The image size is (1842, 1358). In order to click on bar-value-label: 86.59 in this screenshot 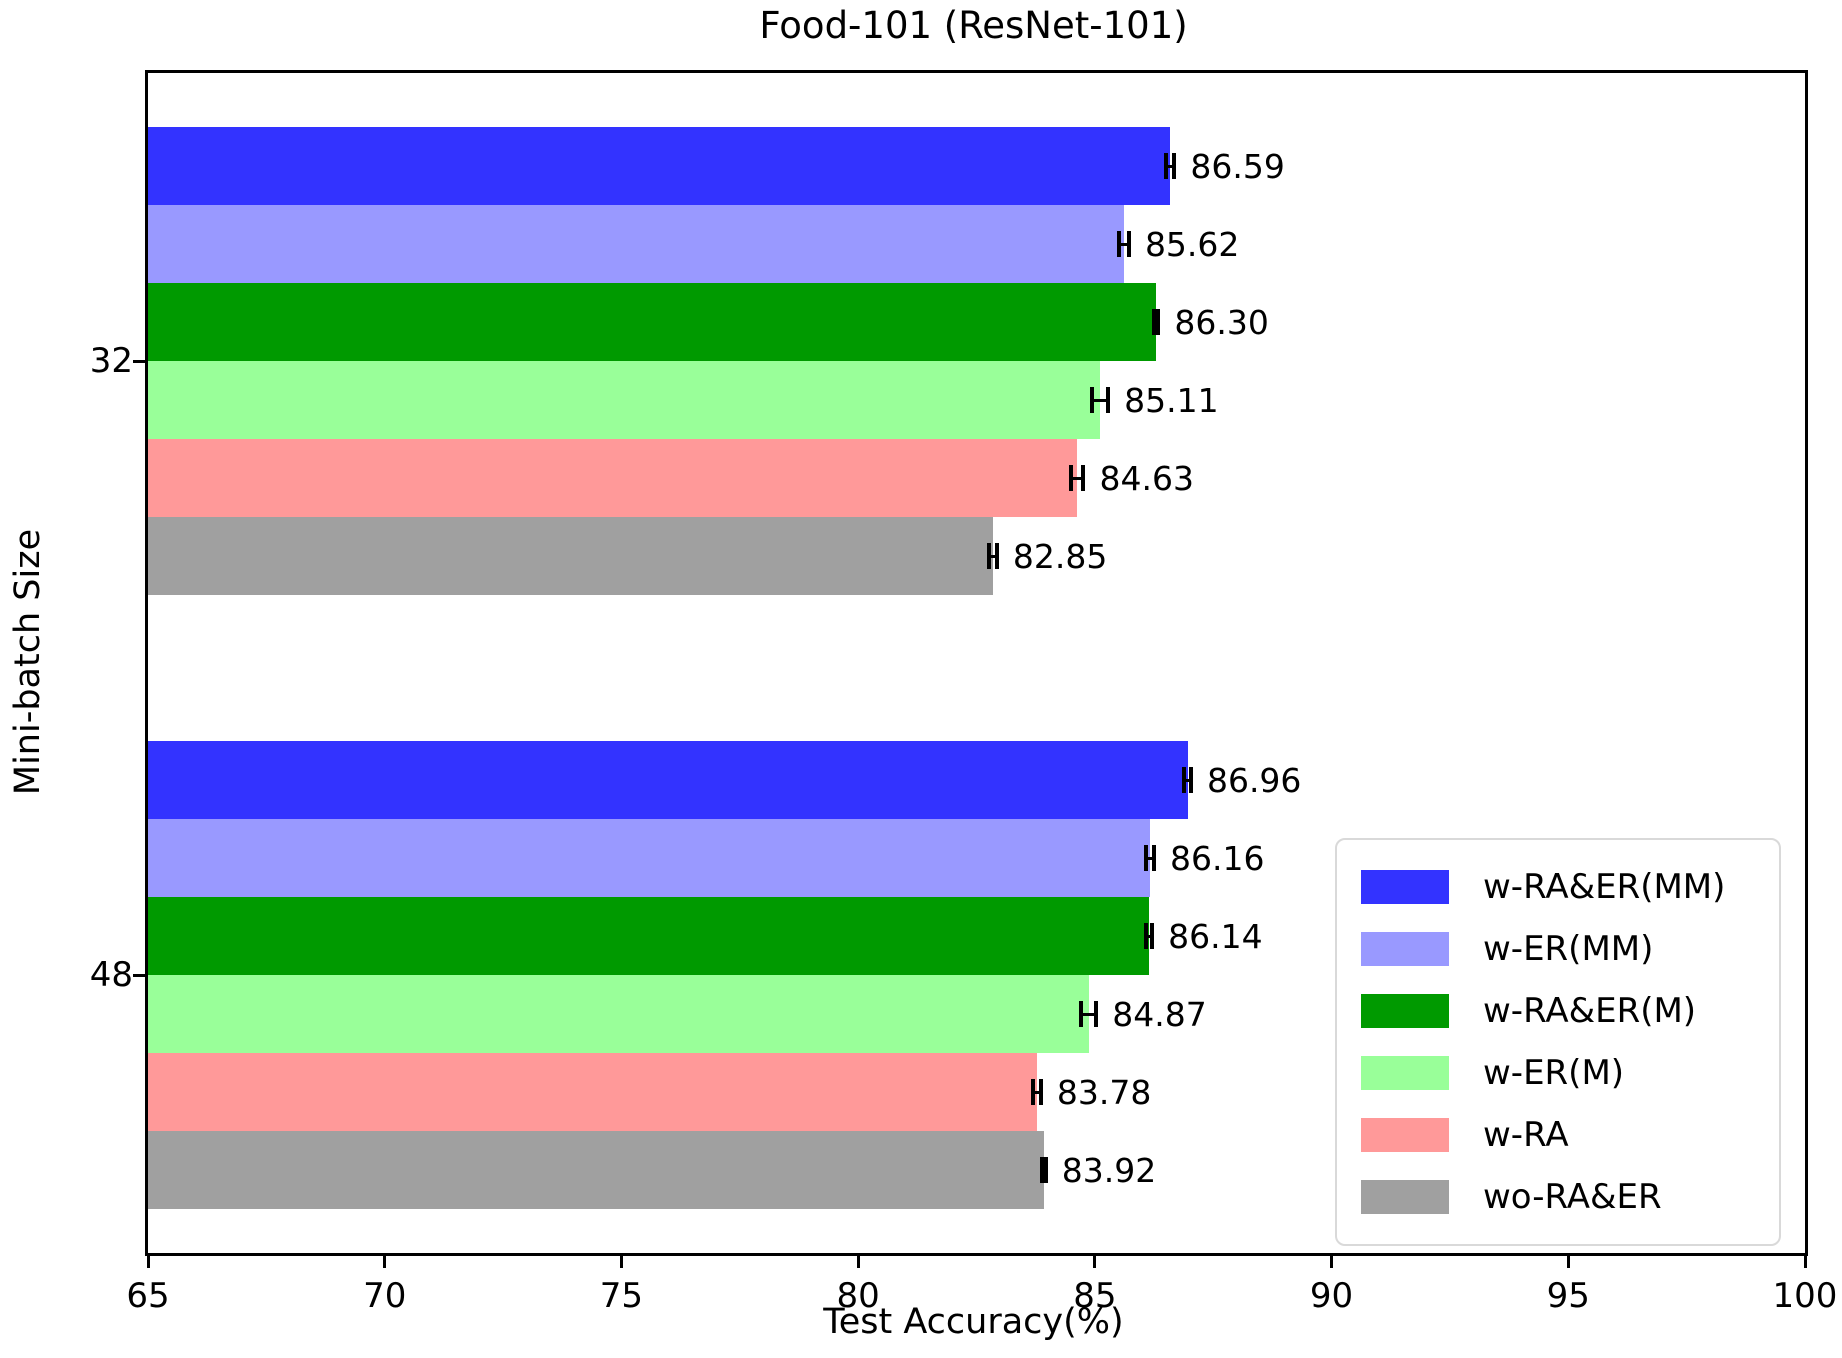, I will do `click(1237, 166)`.